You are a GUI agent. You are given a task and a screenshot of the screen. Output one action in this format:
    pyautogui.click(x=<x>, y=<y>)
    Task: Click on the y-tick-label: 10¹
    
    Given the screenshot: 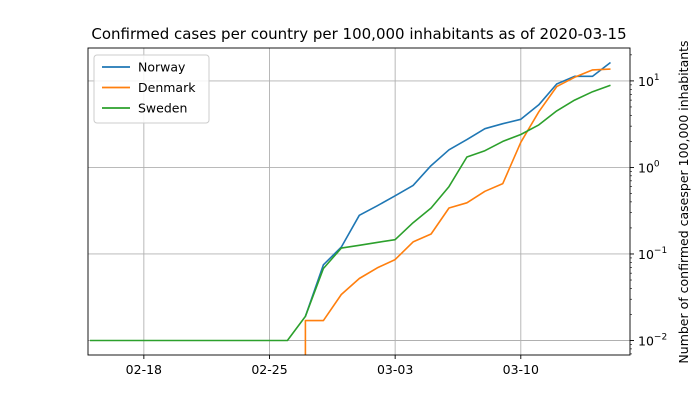 What is the action you would take?
    pyautogui.click(x=649, y=81)
    